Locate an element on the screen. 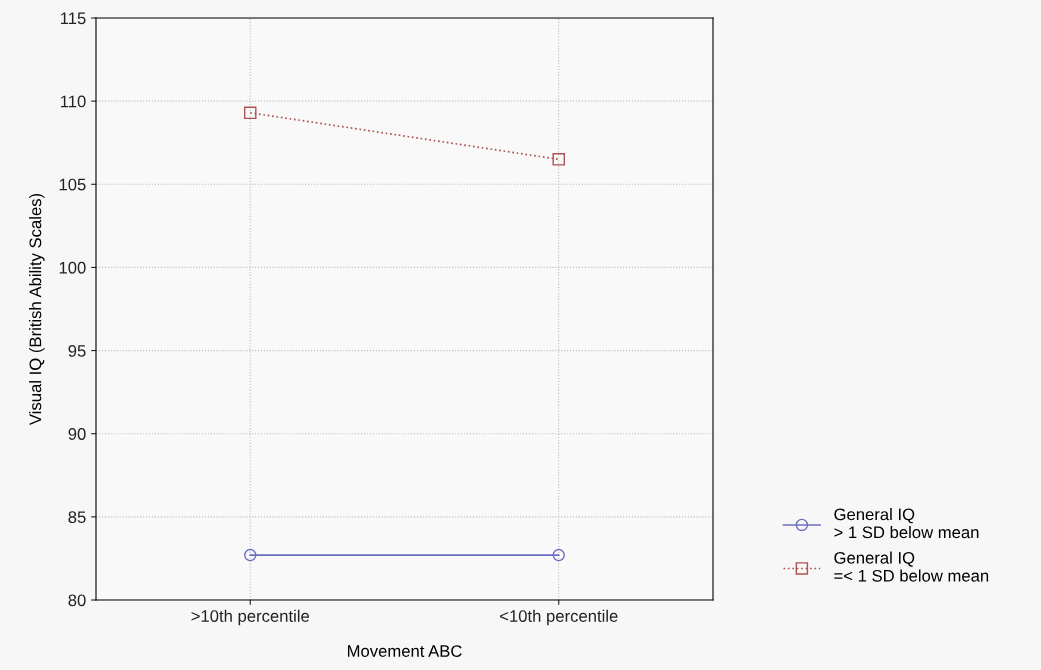 This screenshot has width=1041, height=670. x-tick-label: >10th percentile is located at coordinates (250, 617).